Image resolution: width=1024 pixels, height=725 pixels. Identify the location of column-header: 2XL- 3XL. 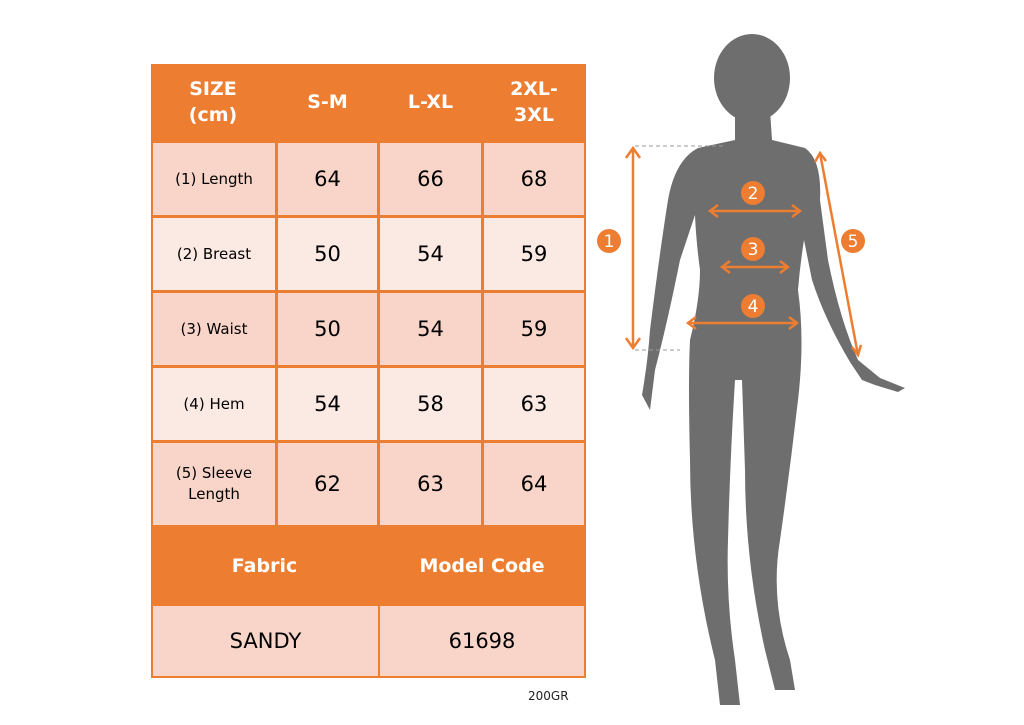
(534, 102).